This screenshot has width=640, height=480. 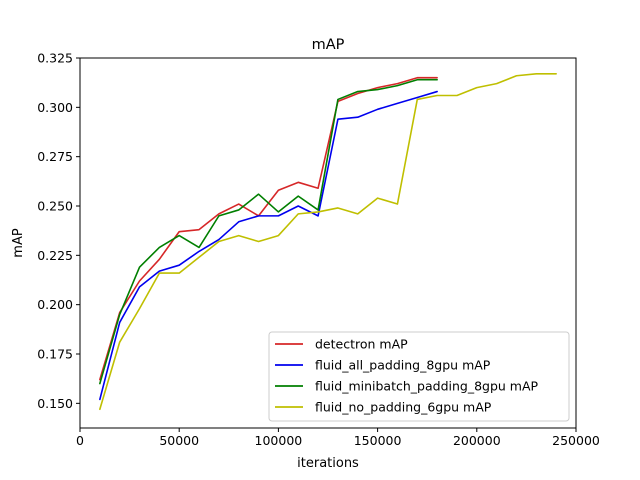 I want to click on x-tick-label: 200000, so click(x=477, y=440).